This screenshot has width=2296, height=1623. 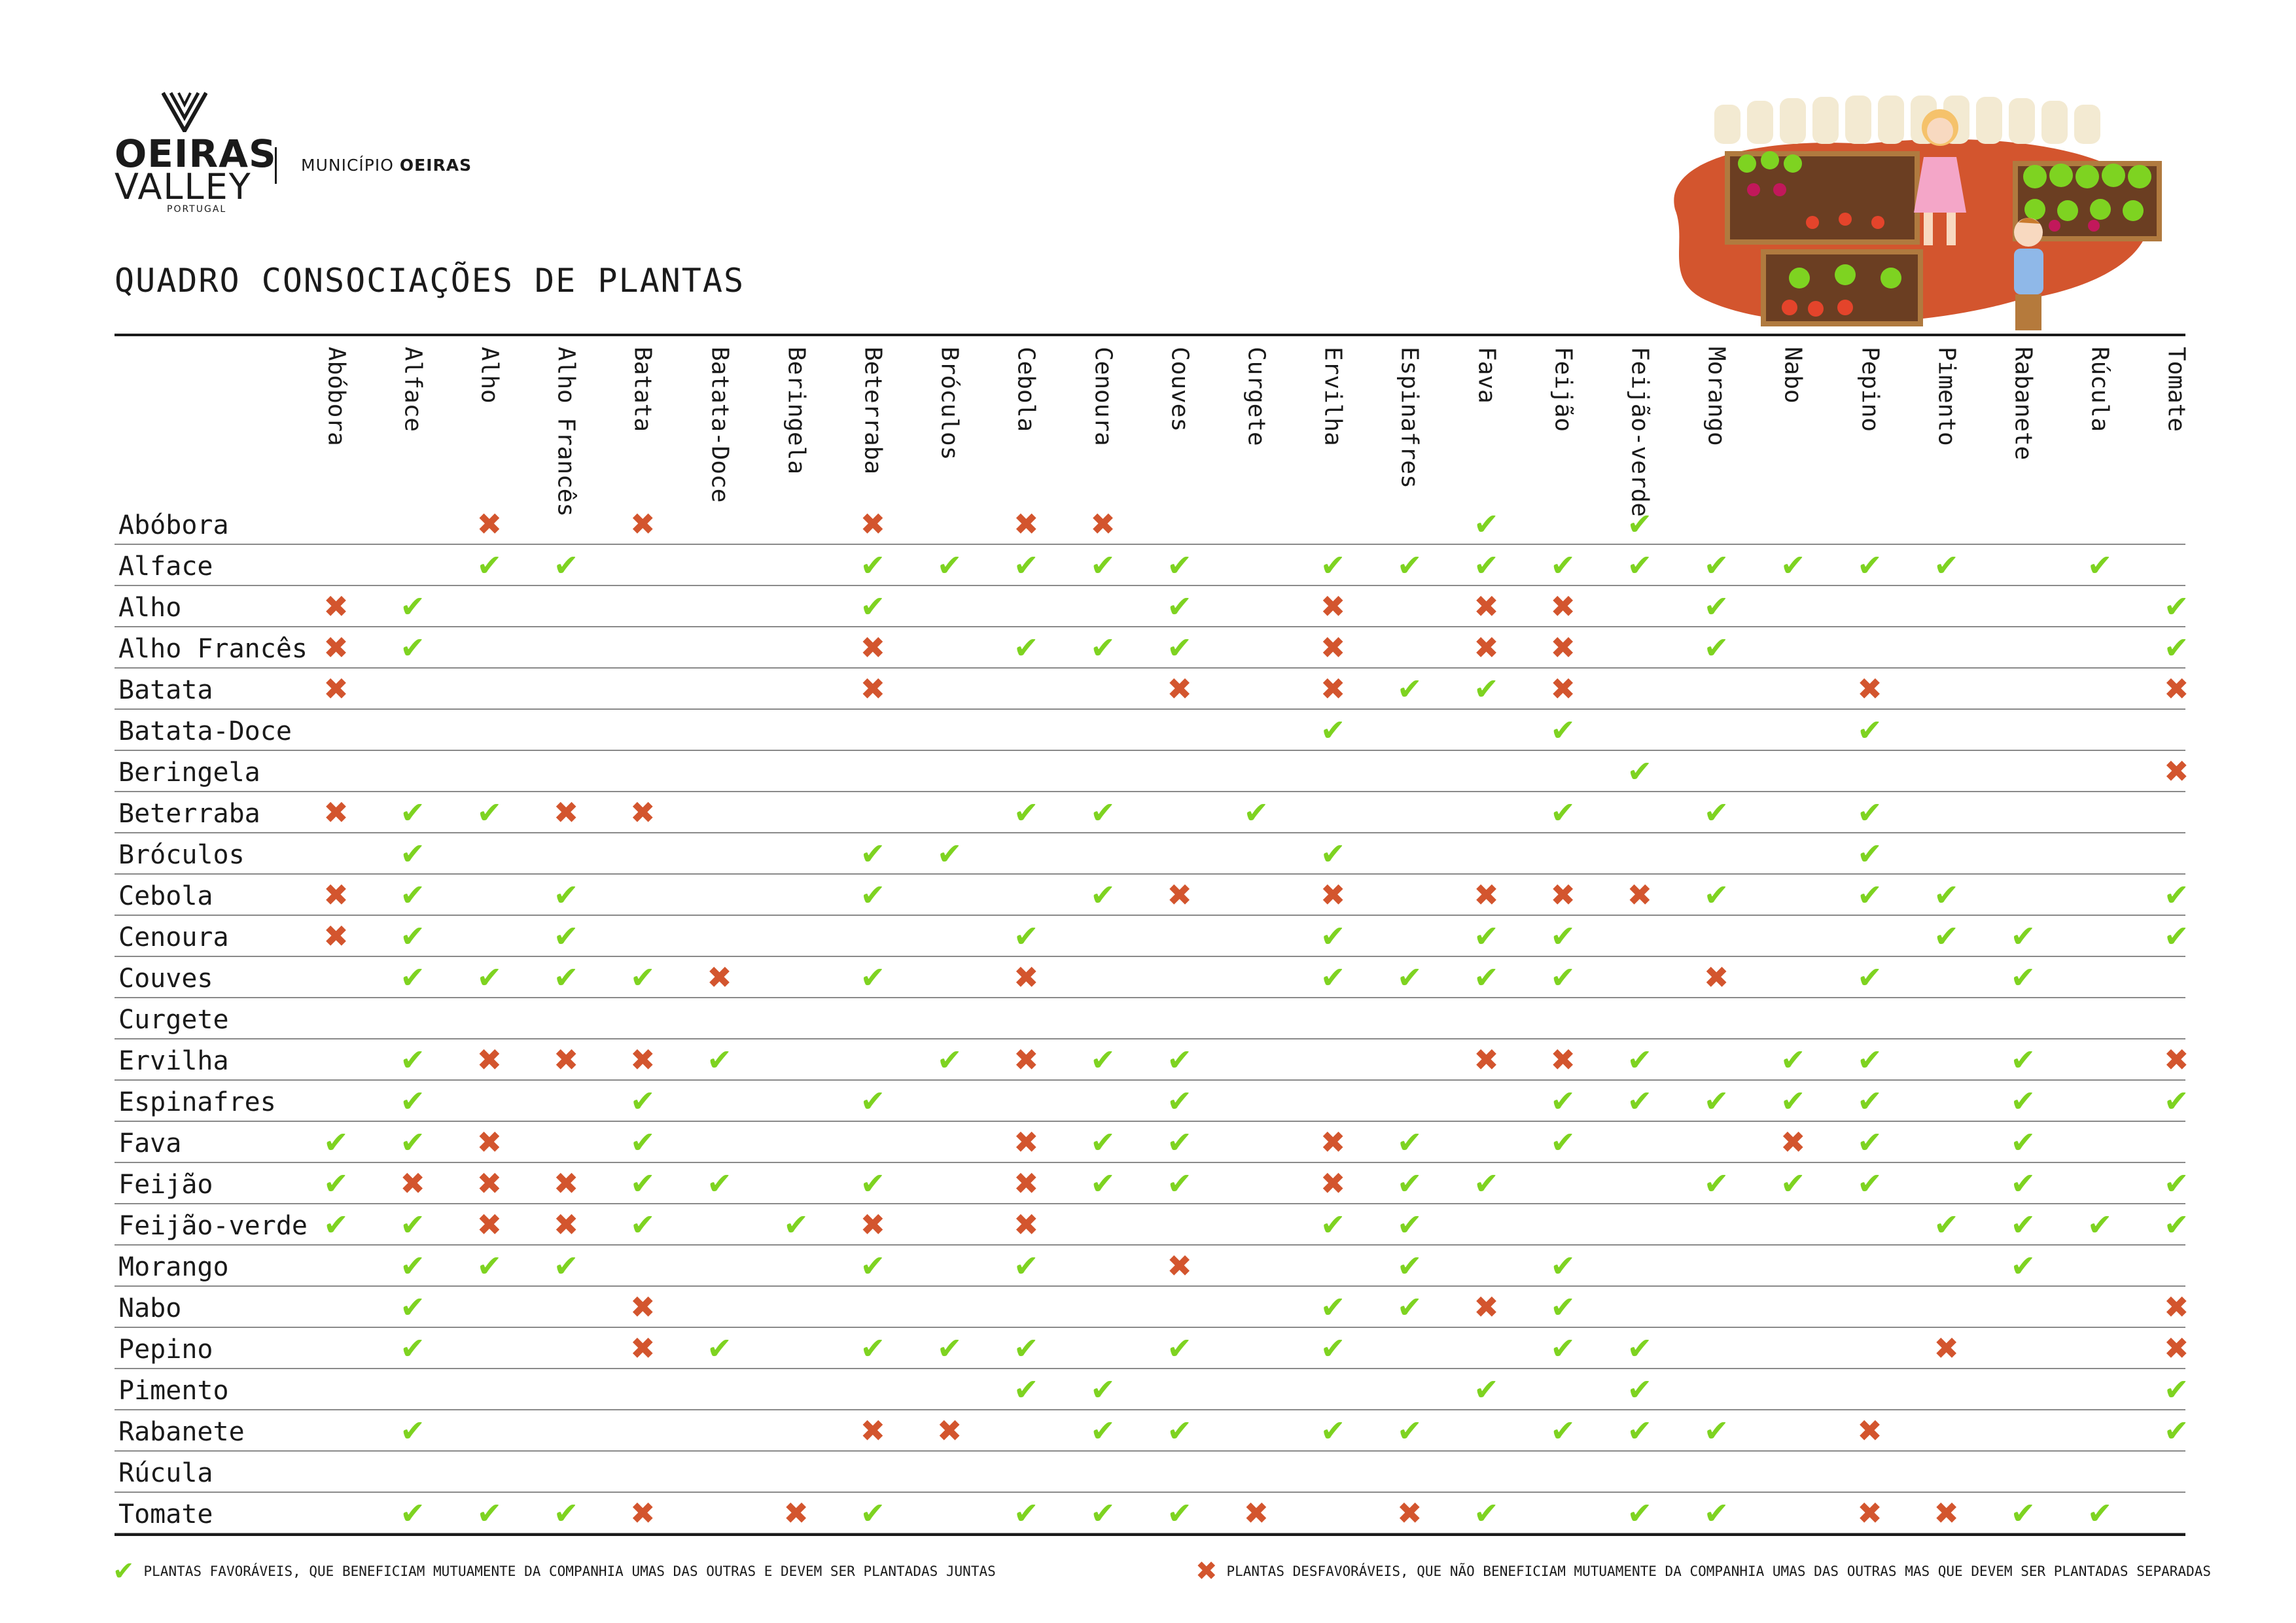 I want to click on column-header-label: Cebola, so click(x=1026, y=390).